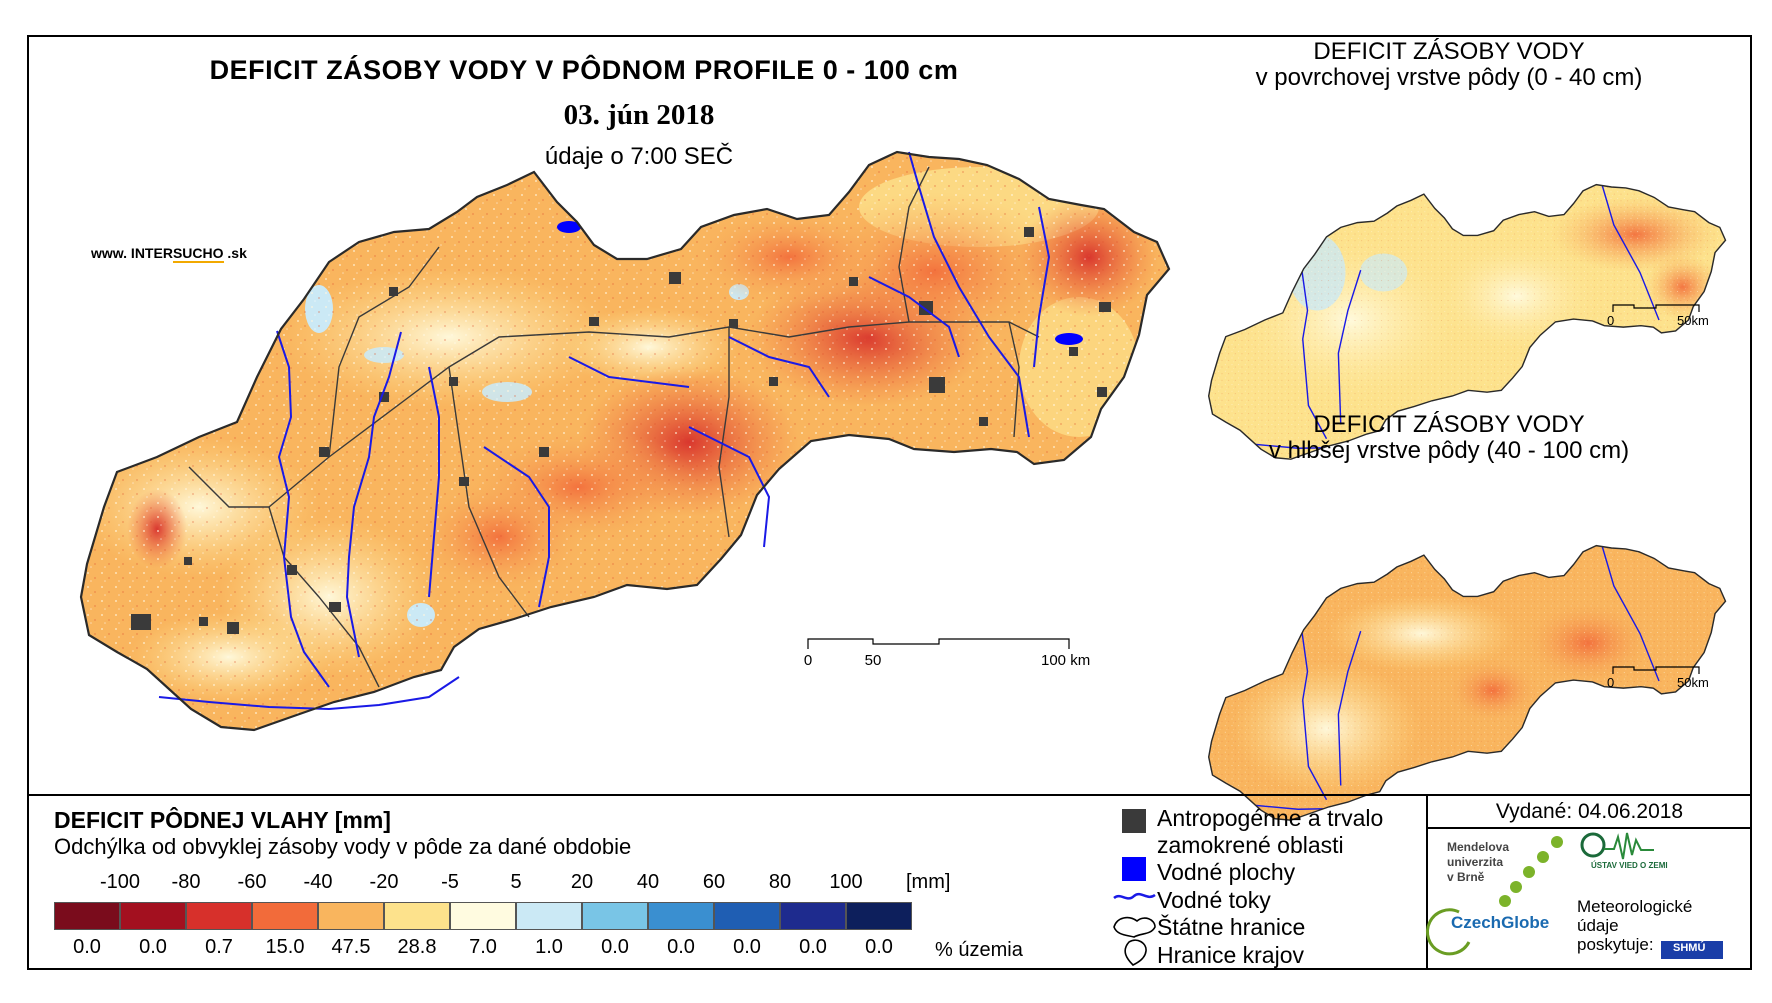 The image size is (1772, 1003). What do you see at coordinates (1270, 818) in the screenshot?
I see `legend-urban-line1: Antropogénne a trvalo` at bounding box center [1270, 818].